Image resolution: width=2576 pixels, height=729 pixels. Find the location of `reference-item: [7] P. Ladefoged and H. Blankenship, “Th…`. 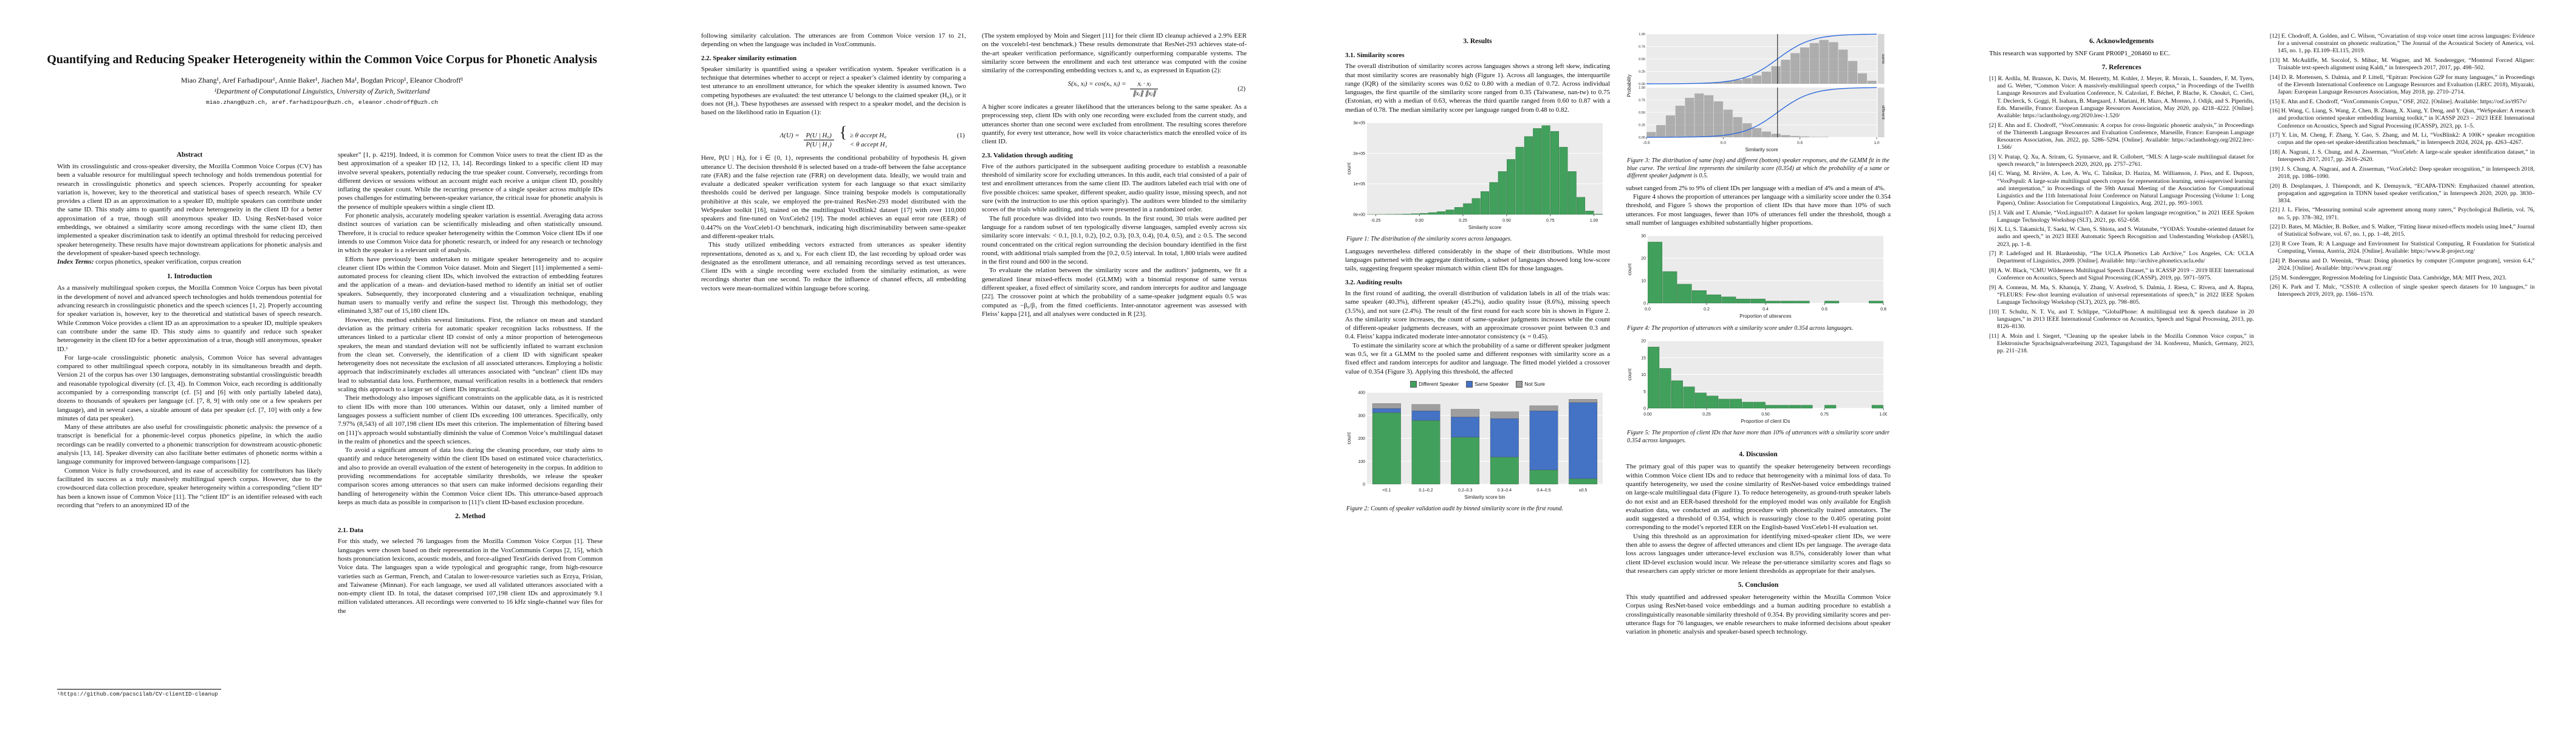

reference-item: [7] P. Ladefoged and H. Blankenship, “Th… is located at coordinates (2121, 257).